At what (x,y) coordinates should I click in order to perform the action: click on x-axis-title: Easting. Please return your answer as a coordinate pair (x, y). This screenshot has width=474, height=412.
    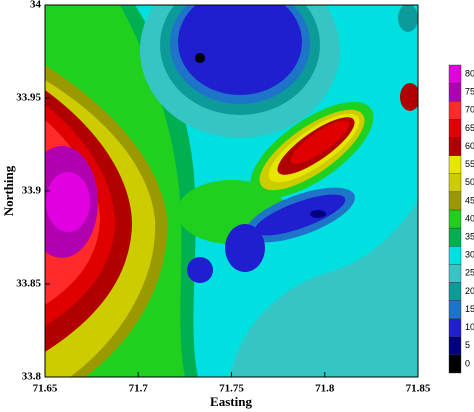
    Looking at the image, I should click on (231, 401).